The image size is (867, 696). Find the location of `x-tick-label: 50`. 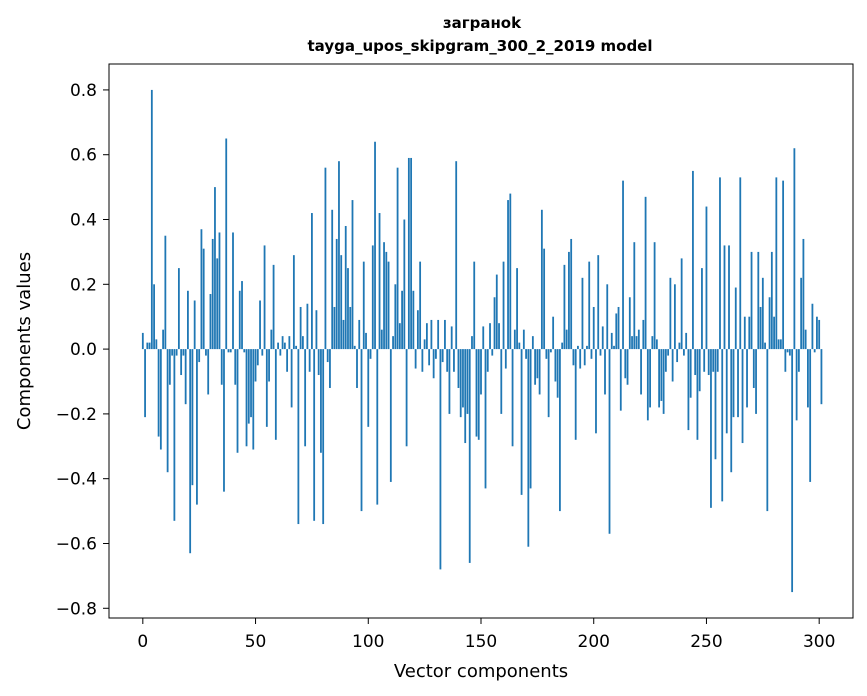

x-tick-label: 50 is located at coordinates (256, 642).